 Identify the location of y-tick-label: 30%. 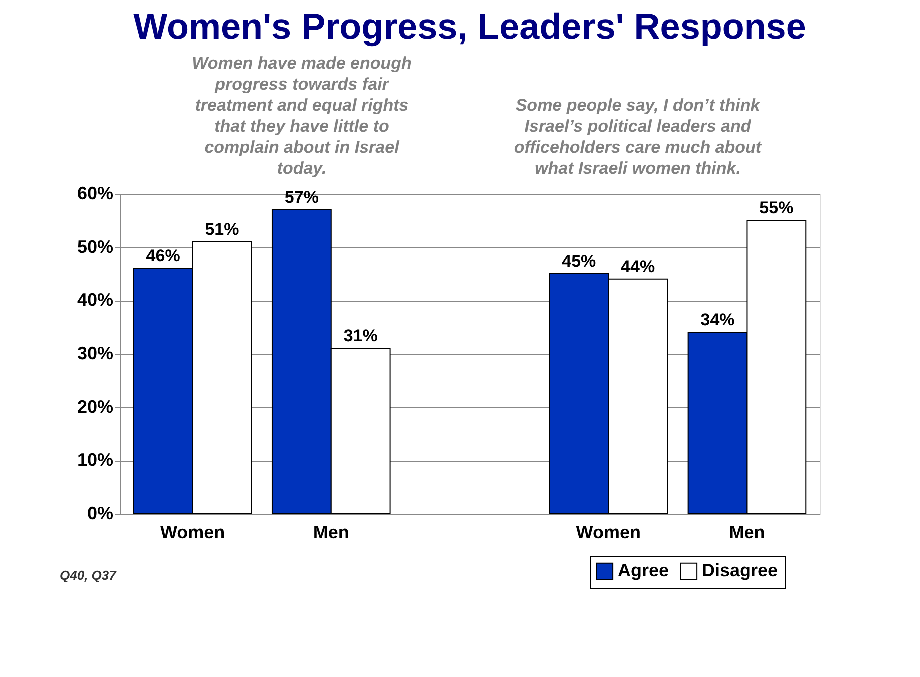
(95, 354).